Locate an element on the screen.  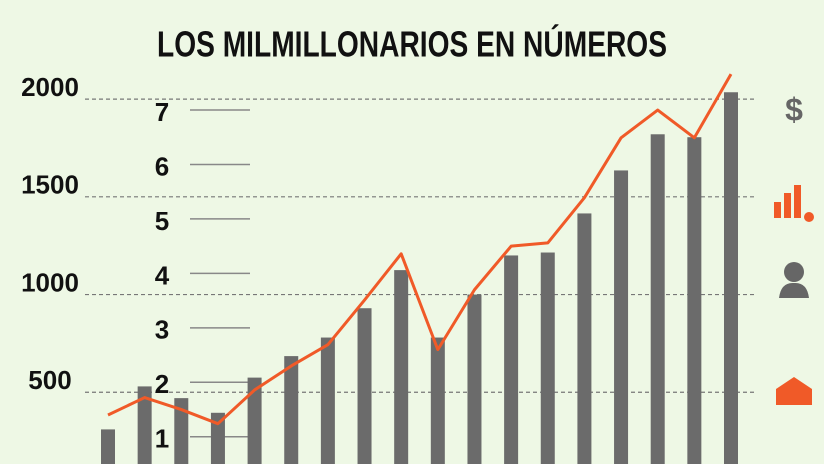
y2-tick-label: 5 is located at coordinates (162, 221).